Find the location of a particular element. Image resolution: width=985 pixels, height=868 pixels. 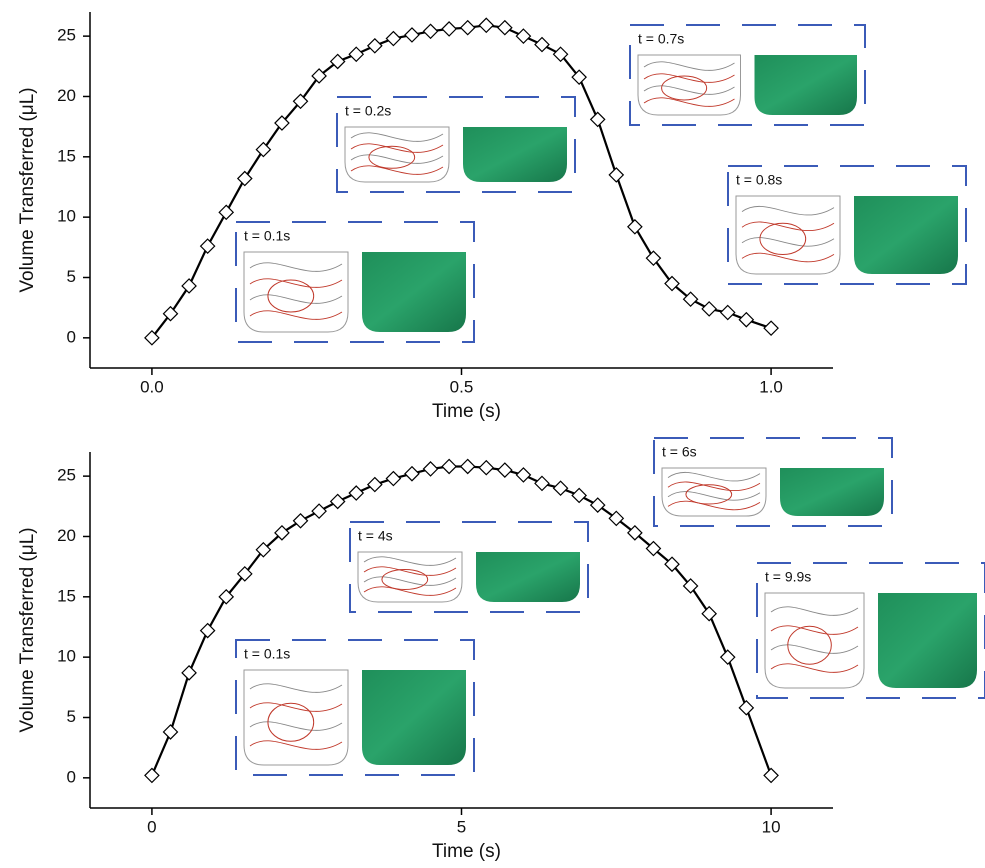

inset: t = 9.9s is located at coordinates (870, 630).